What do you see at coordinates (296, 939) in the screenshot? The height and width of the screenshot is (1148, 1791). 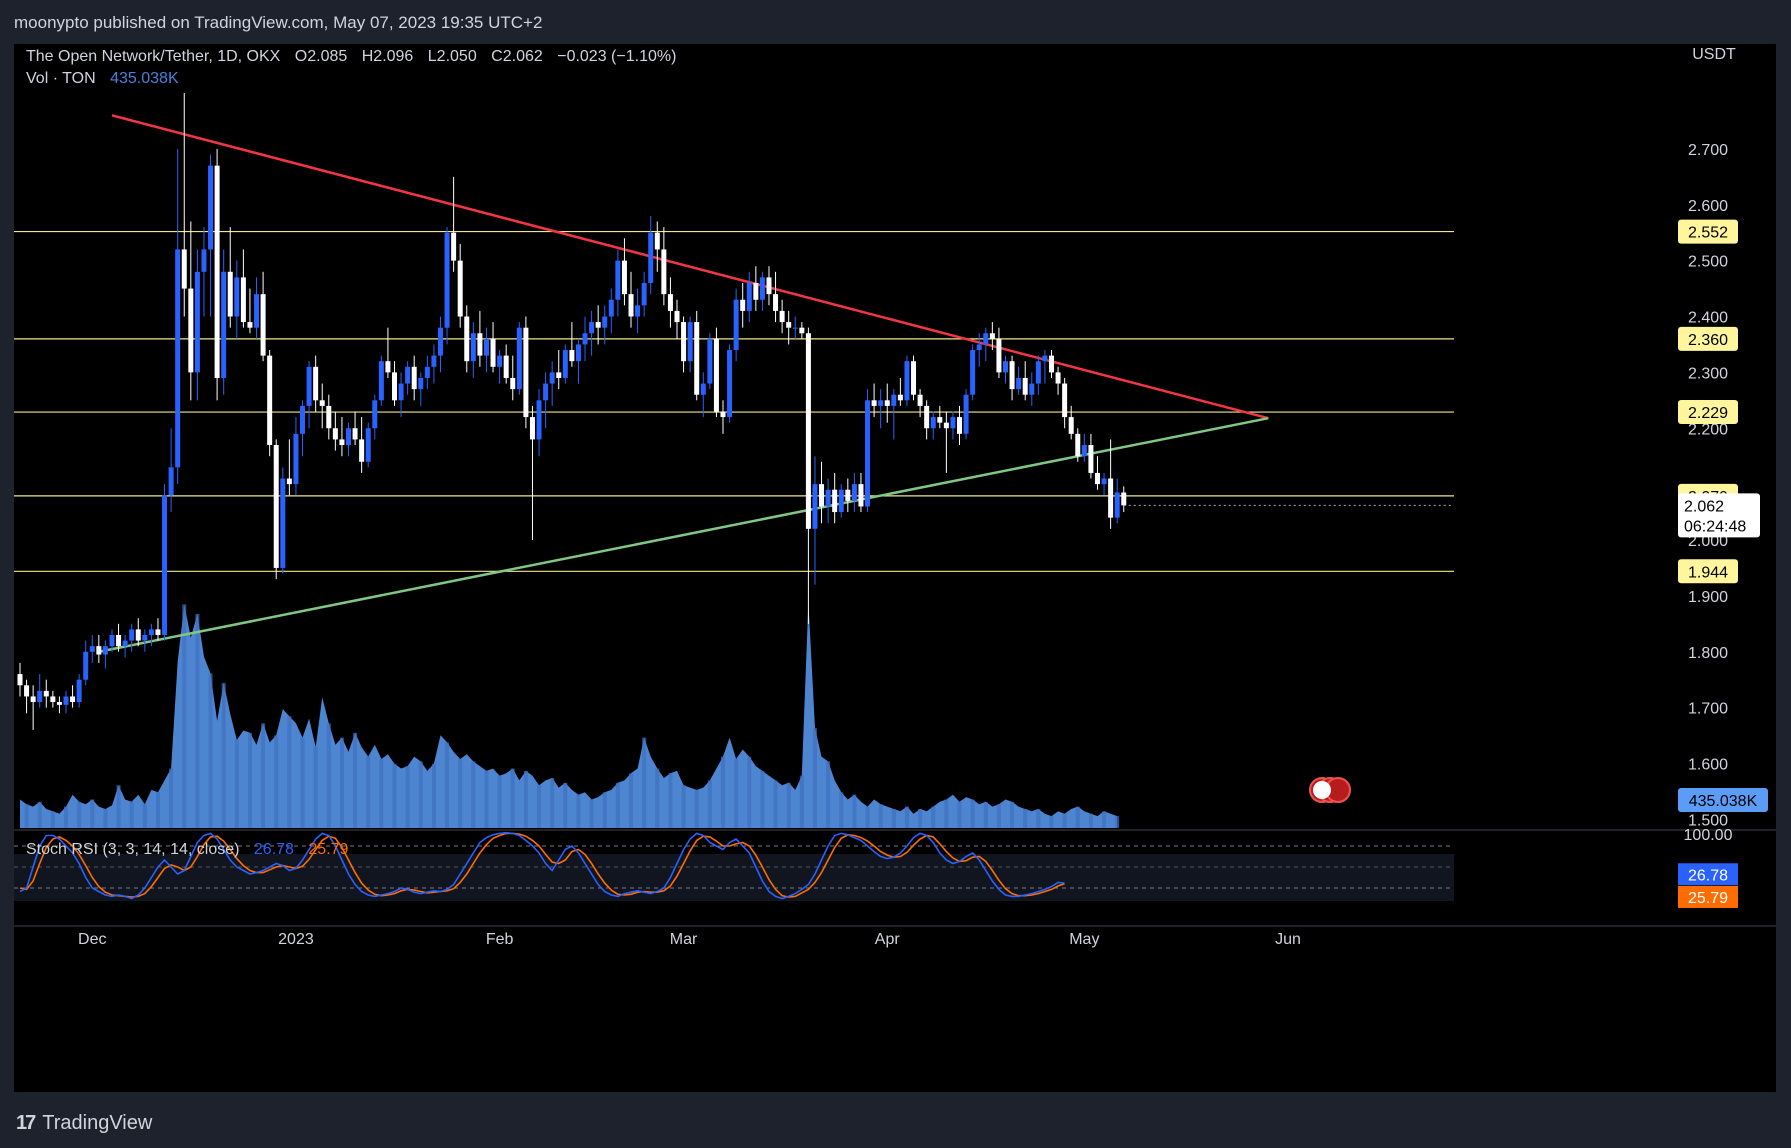 I see `time-tick-label: 2023` at bounding box center [296, 939].